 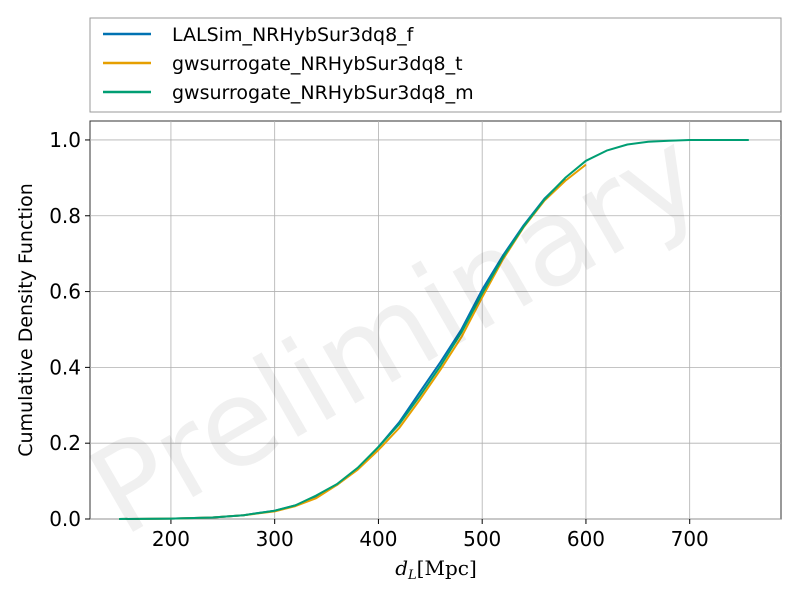 What do you see at coordinates (317, 64) in the screenshot?
I see `legend-label-2: gwsurrogate_NRHybSur3dq8_t` at bounding box center [317, 64].